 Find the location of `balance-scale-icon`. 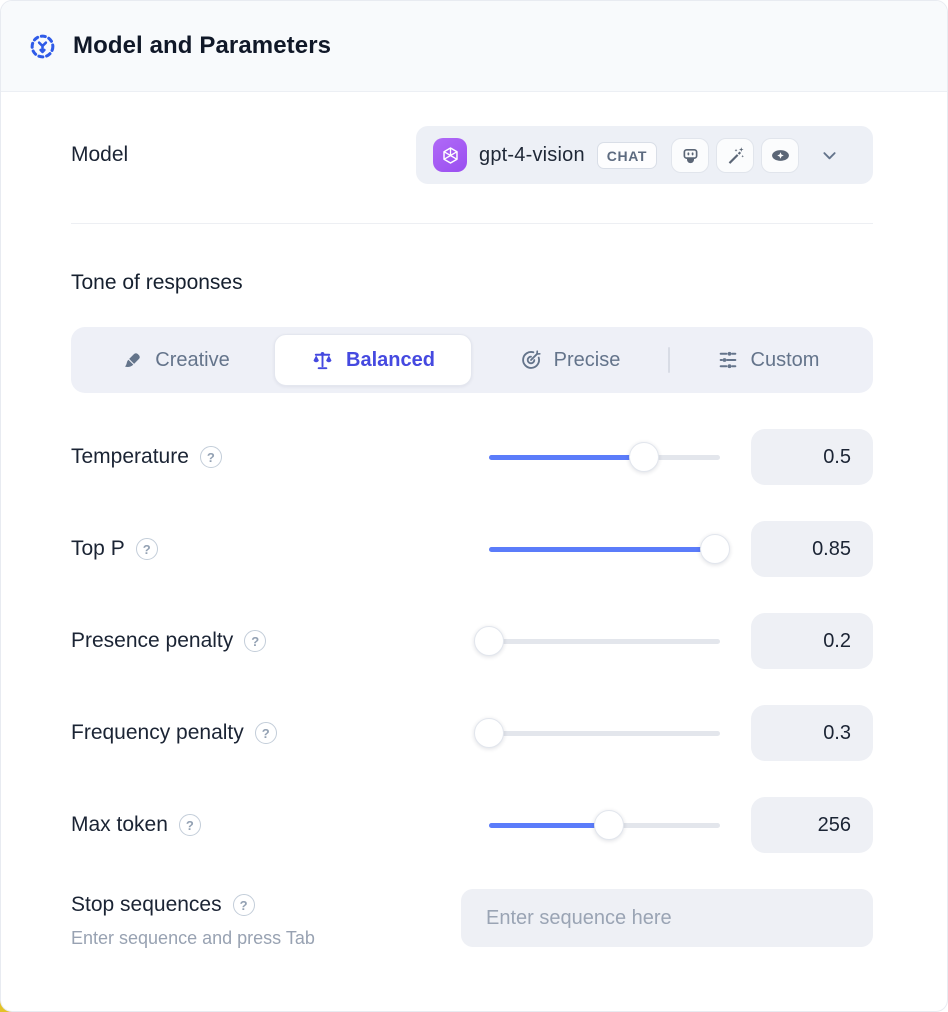

balance-scale-icon is located at coordinates (322, 360).